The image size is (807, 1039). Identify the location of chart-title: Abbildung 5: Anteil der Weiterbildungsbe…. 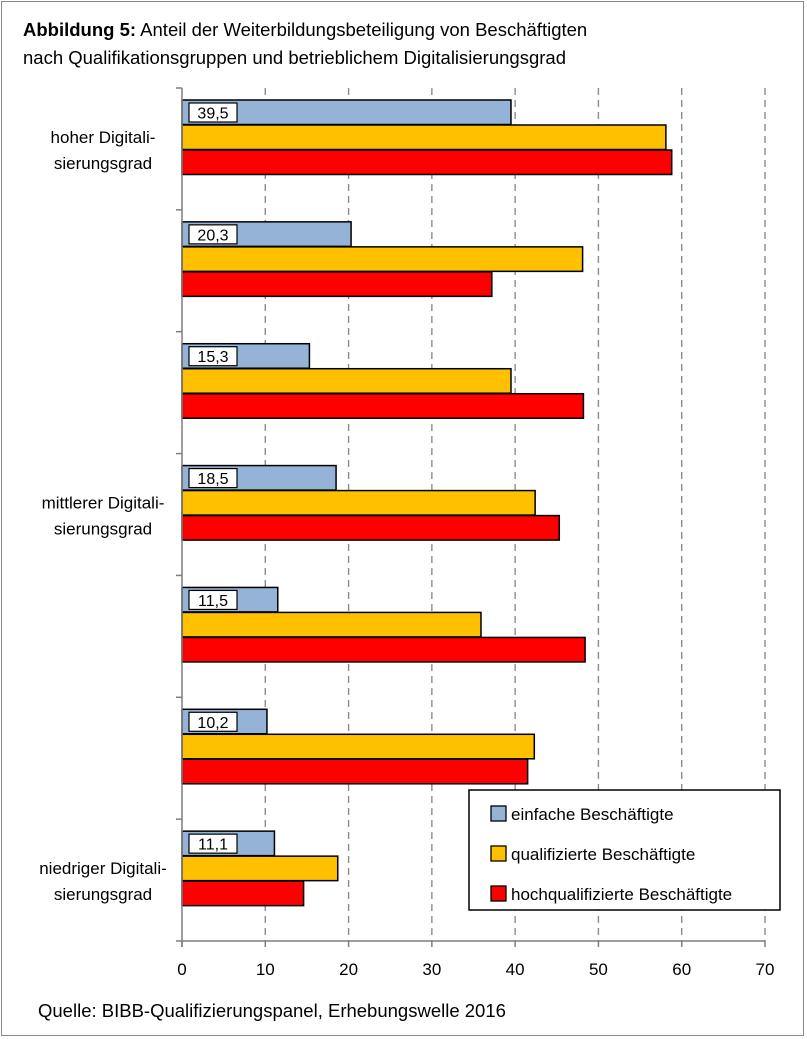
(408, 44).